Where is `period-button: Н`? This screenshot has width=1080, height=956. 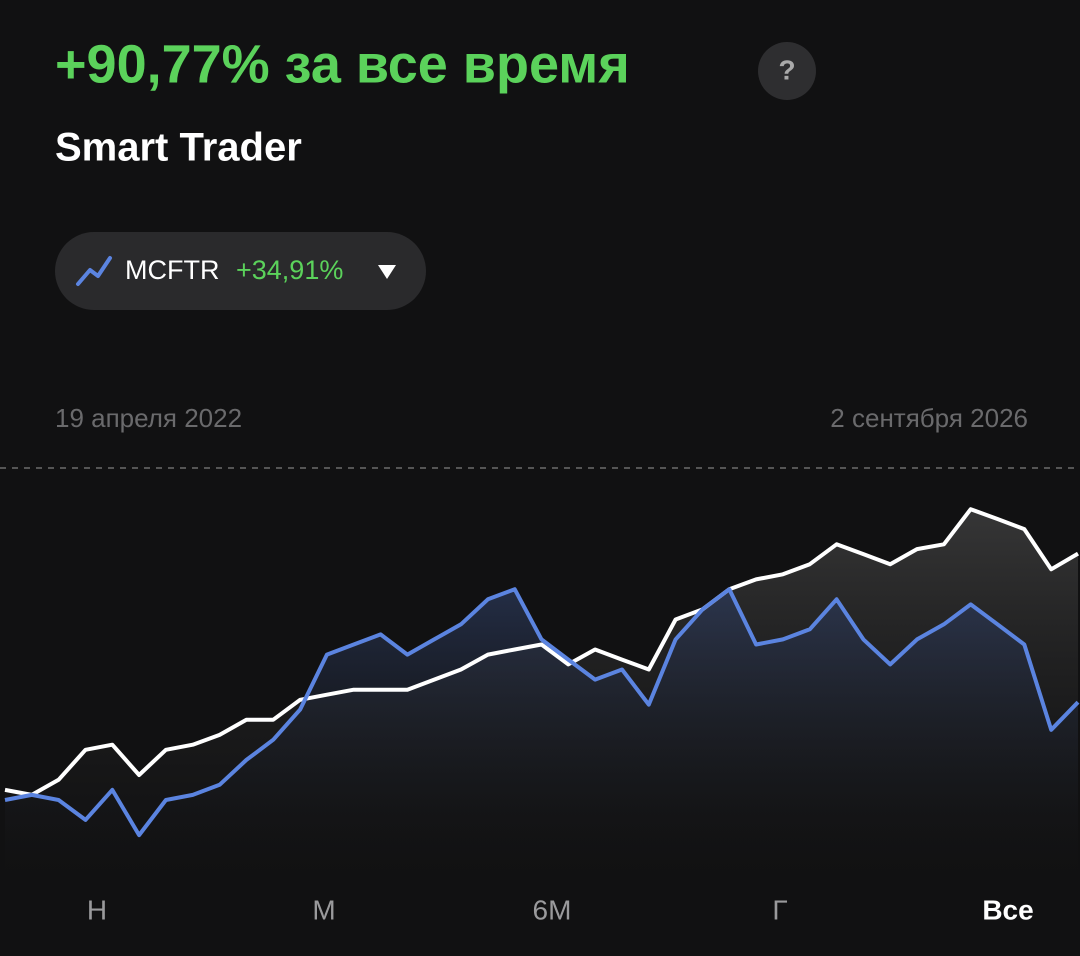
period-button: Н is located at coordinates (97, 909).